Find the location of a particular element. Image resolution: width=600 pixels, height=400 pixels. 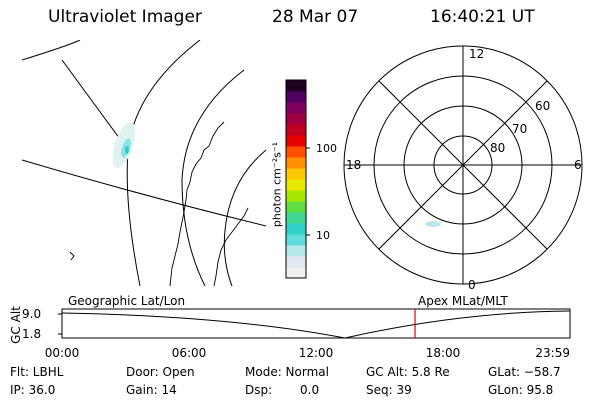

altitude-curve is located at coordinates (316, 324).